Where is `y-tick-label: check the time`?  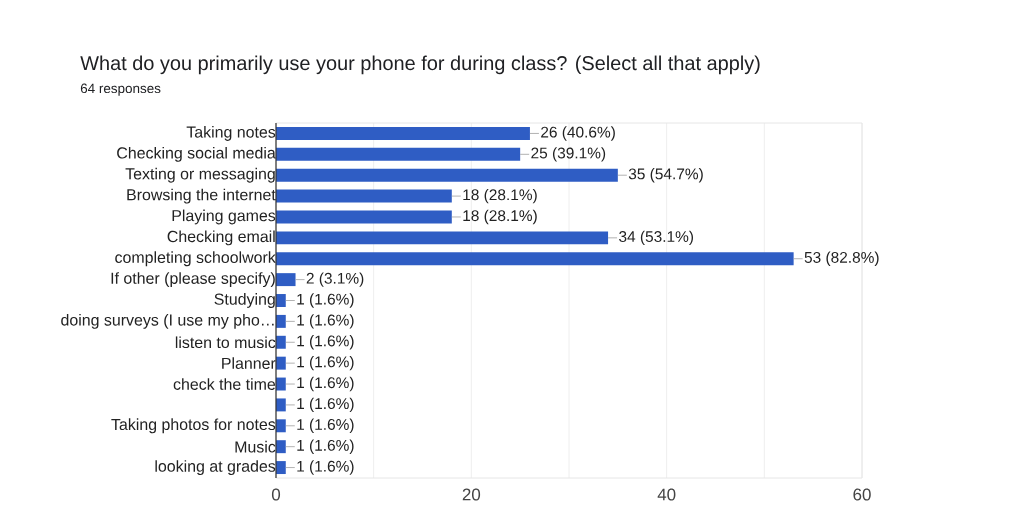 y-tick-label: check the time is located at coordinates (224, 384).